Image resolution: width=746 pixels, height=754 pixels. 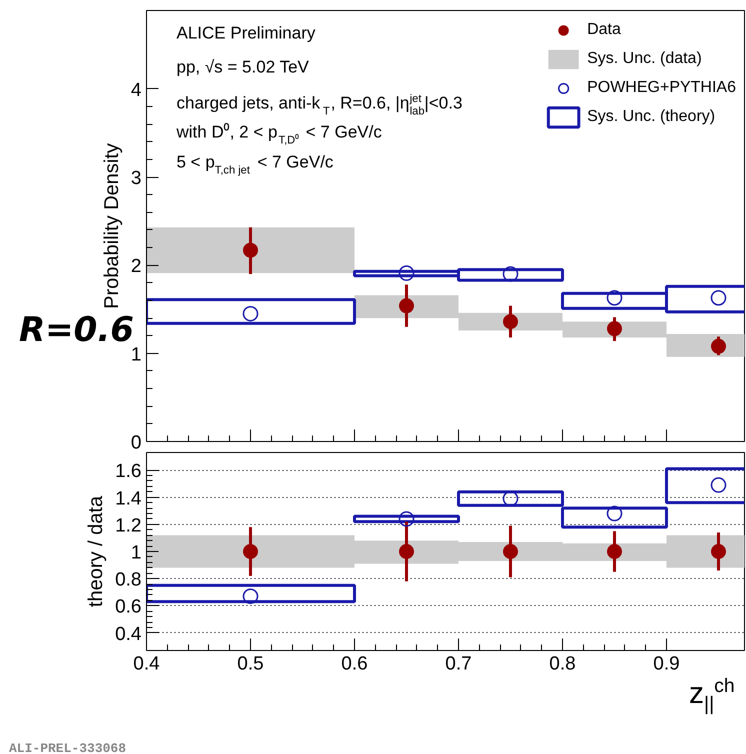 I want to click on x-tick-label: 0.9, so click(x=666, y=664).